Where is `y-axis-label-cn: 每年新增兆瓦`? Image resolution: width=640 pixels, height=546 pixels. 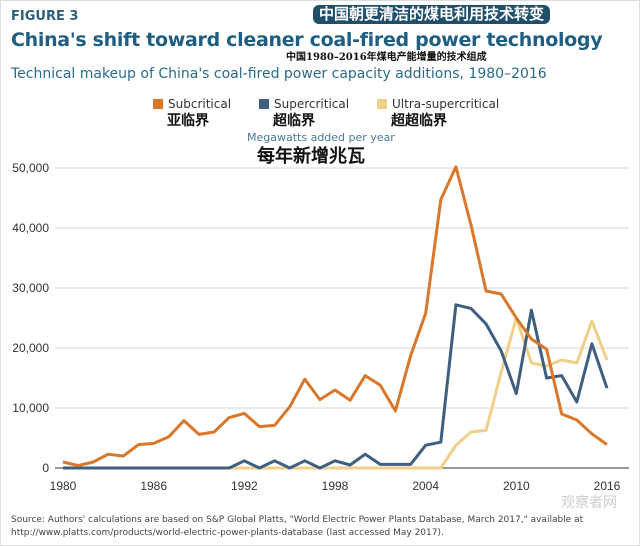 y-axis-label-cn: 每年新增兆瓦 is located at coordinates (311, 156).